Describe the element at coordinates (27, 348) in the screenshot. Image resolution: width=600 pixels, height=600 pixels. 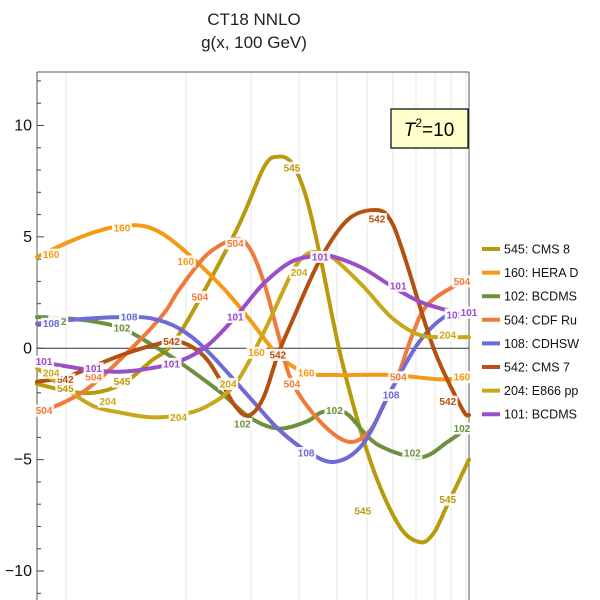
I see `y-tick-label: 0` at that location.